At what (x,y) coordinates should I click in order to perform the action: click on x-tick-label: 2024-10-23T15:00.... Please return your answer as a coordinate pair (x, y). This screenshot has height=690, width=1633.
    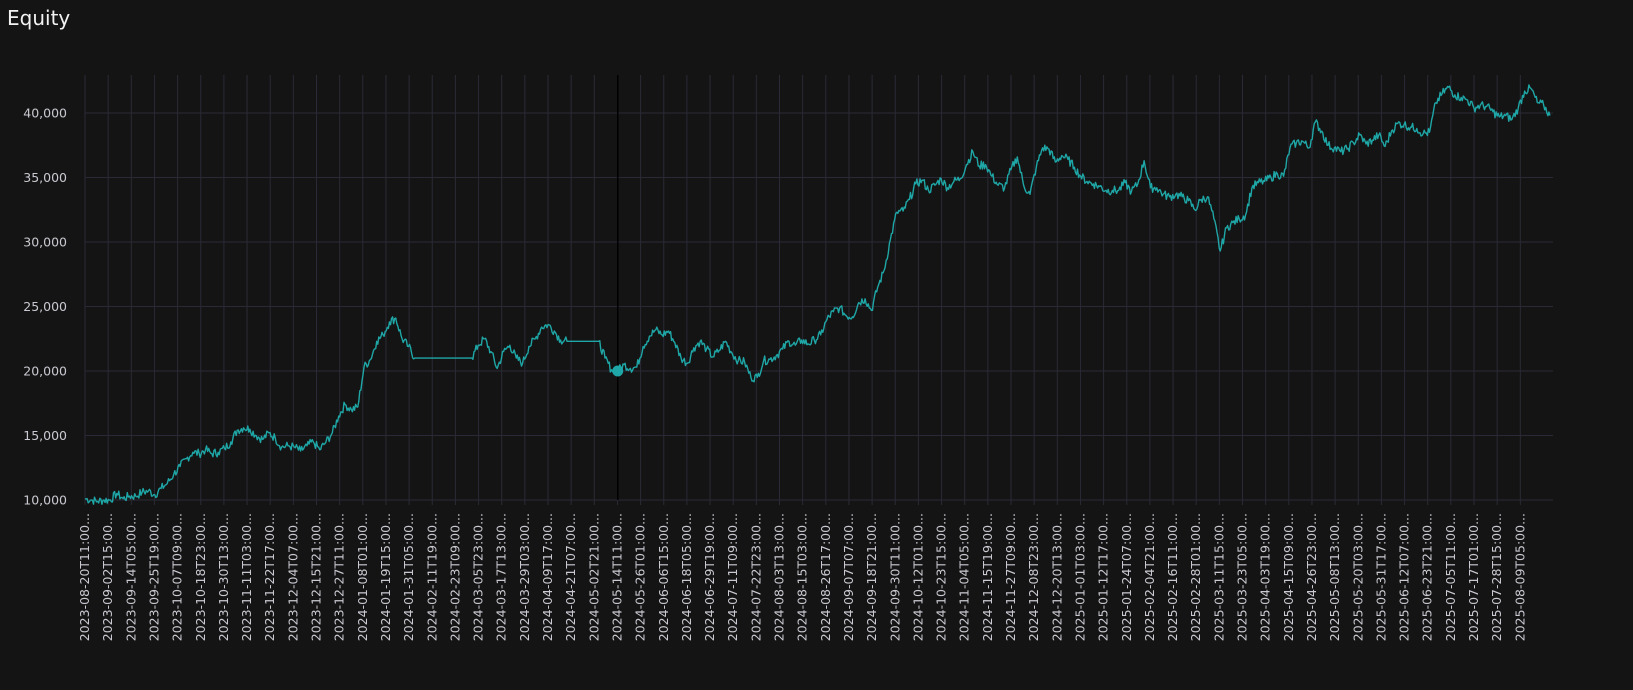
    Looking at the image, I should click on (941, 577).